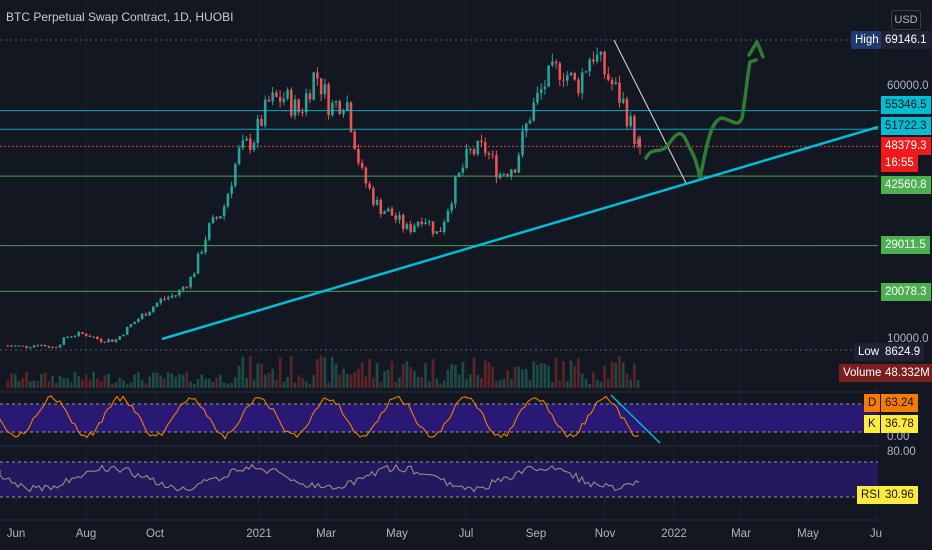 This screenshot has height=550, width=932. Describe the element at coordinates (908, 339) in the screenshot. I see `axis-10000: 10000.0` at that location.